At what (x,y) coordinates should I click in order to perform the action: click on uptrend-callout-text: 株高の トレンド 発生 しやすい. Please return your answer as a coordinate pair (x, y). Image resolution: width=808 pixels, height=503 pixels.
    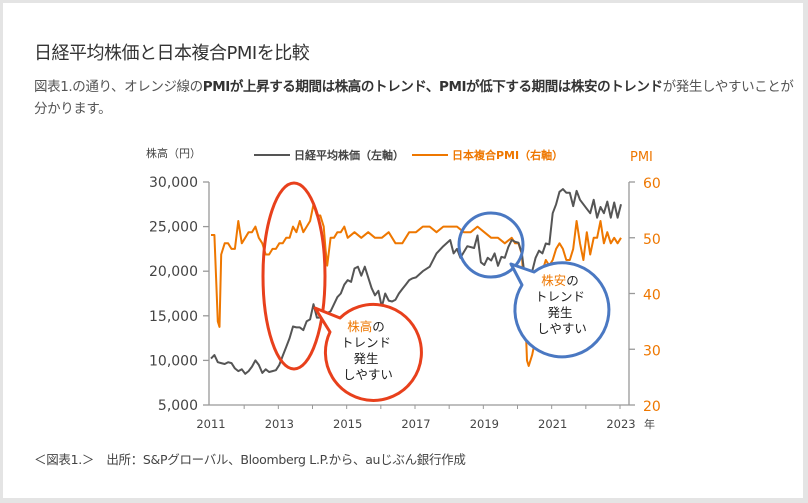
    Looking at the image, I should click on (368, 350).